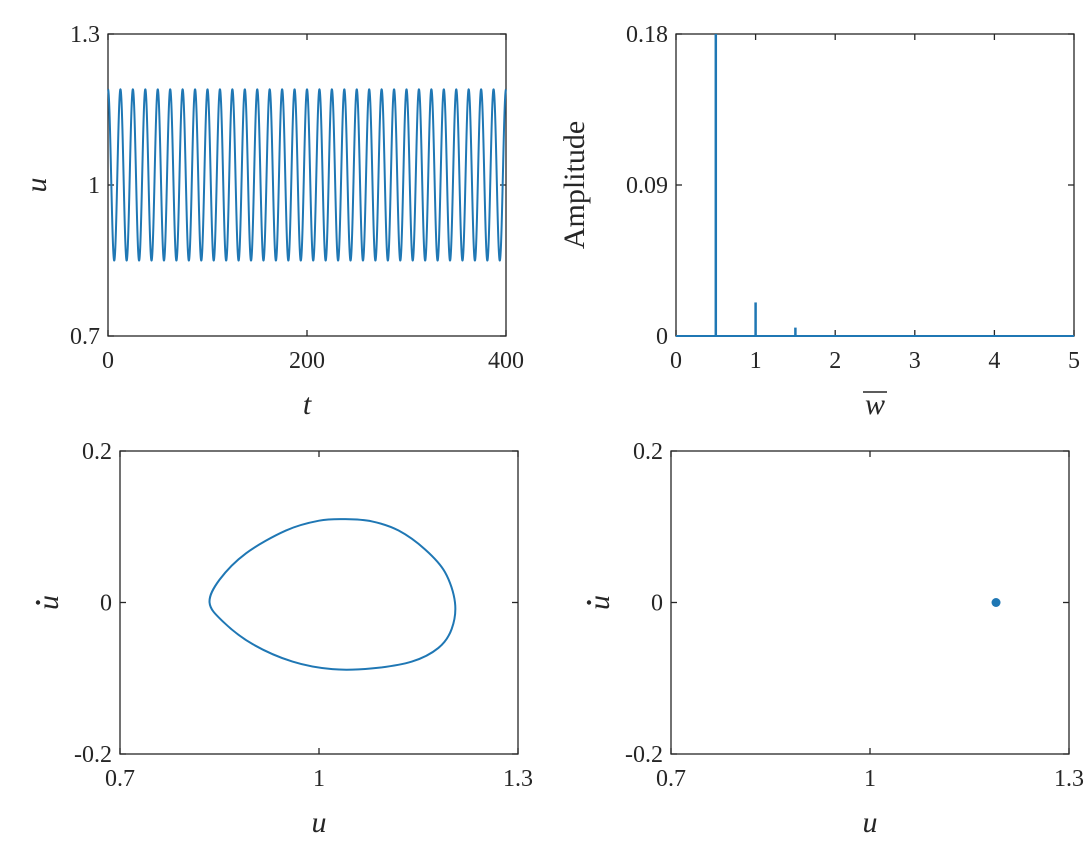 This screenshot has height=856, width=1092. What do you see at coordinates (996, 602) in the screenshot?
I see `poincare-point` at bounding box center [996, 602].